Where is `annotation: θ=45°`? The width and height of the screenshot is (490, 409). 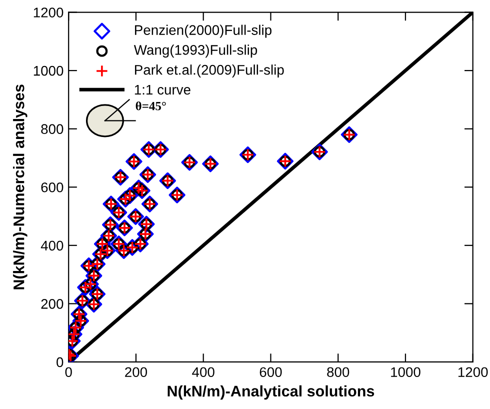
annotation: θ=45° is located at coordinates (151, 105).